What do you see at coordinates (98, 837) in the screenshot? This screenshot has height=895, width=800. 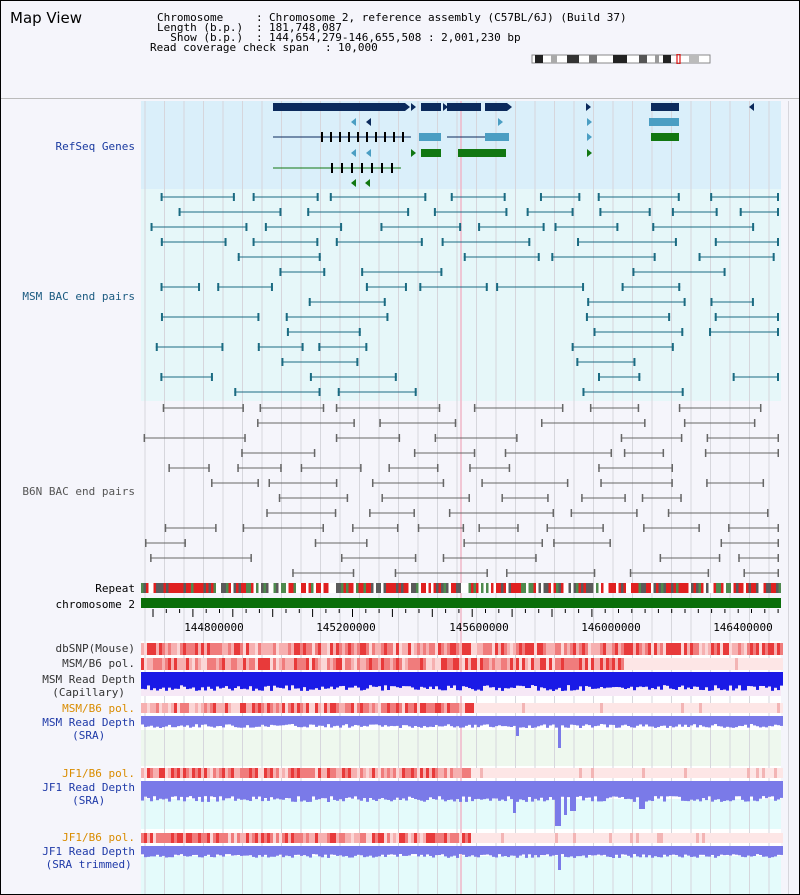 I see `track-label-jf1-b6-pol-2: JF1/B6 pol.` at bounding box center [98, 837].